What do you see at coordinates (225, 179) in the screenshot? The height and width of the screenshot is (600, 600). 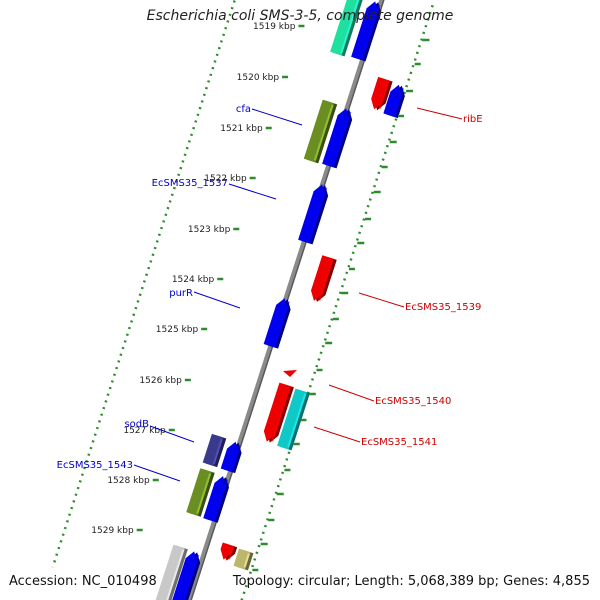 I see `tick-label: 1522 kbp` at bounding box center [225, 179].